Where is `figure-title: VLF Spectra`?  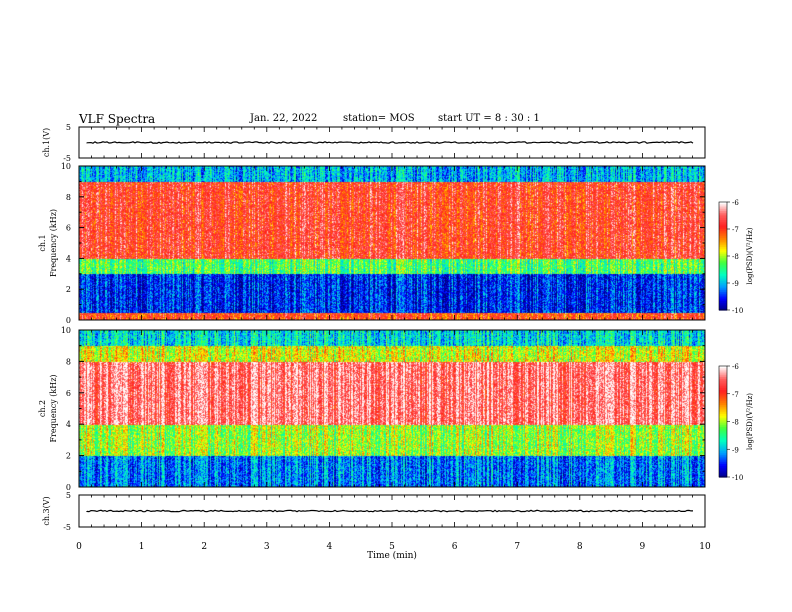 figure-title: VLF Spectra is located at coordinates (117, 119).